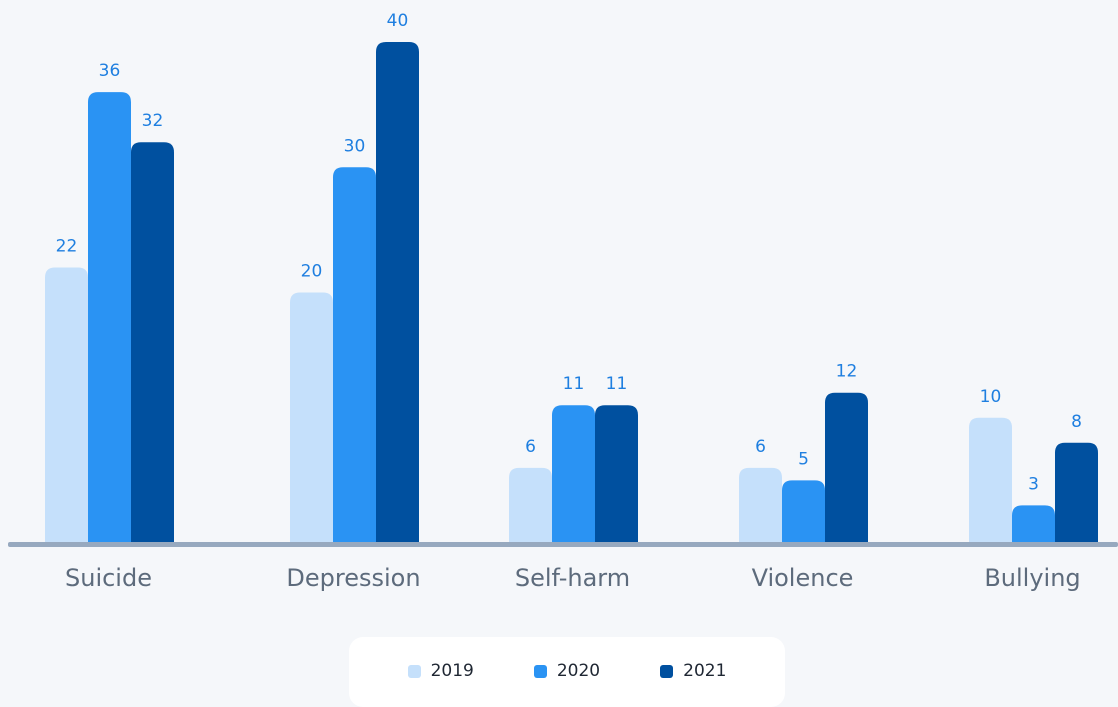  I want to click on legend-item-2021: 2021, so click(693, 671).